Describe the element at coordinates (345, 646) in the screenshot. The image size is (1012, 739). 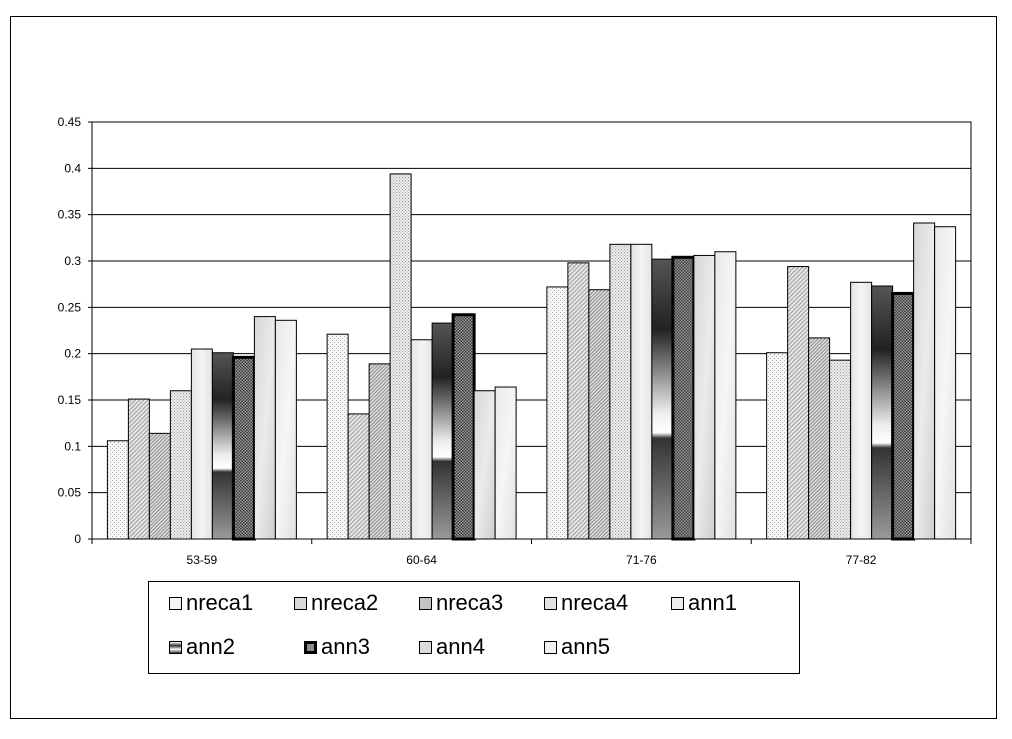
I see `legend-label: ann3` at that location.